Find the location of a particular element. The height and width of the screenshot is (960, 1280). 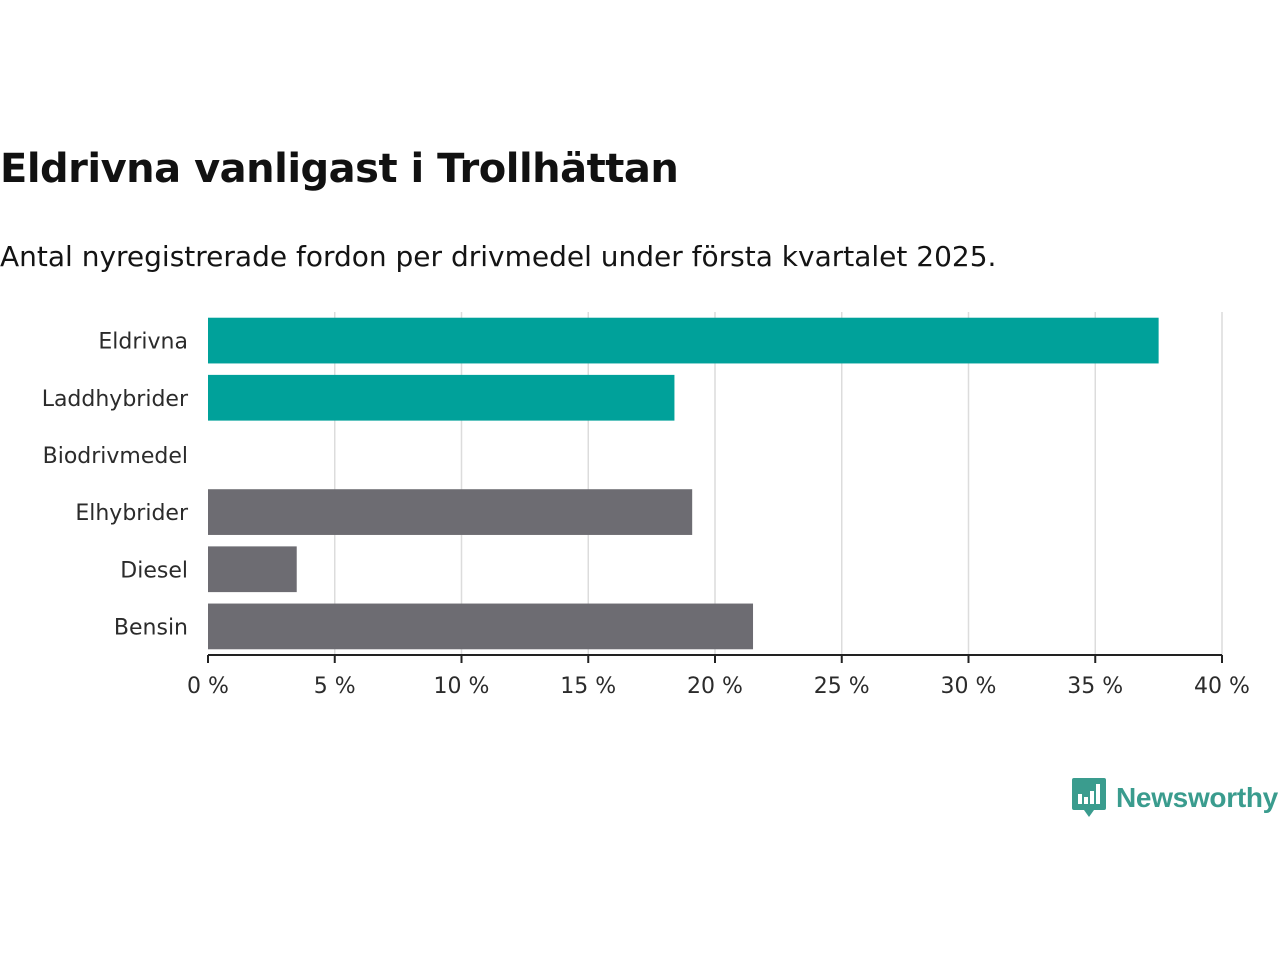

category-label: Eldrivna is located at coordinates (143, 342).